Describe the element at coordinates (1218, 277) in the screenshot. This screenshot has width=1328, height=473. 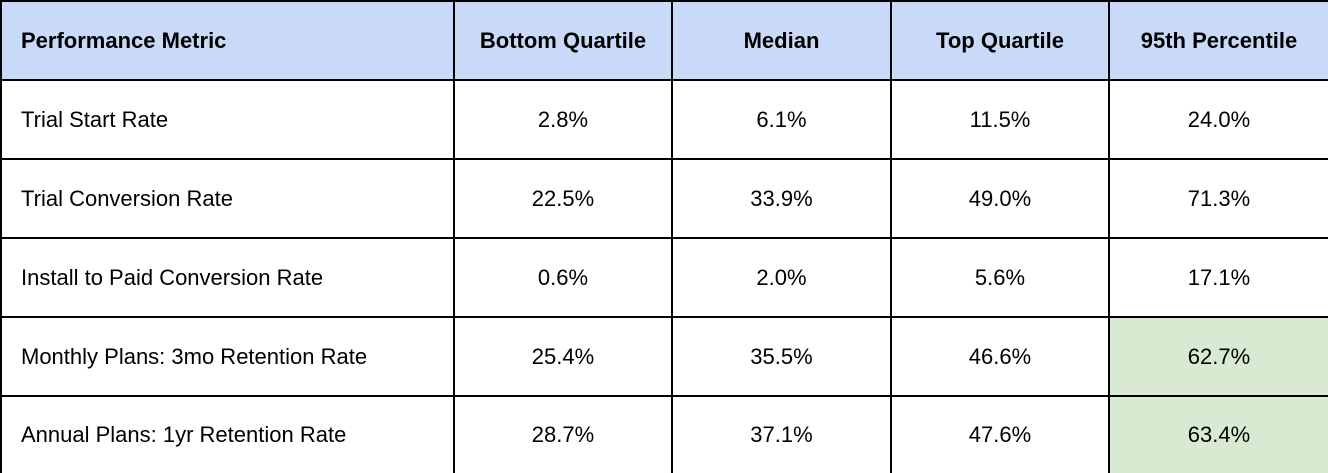
I see `value-cell: 17.1%` at that location.